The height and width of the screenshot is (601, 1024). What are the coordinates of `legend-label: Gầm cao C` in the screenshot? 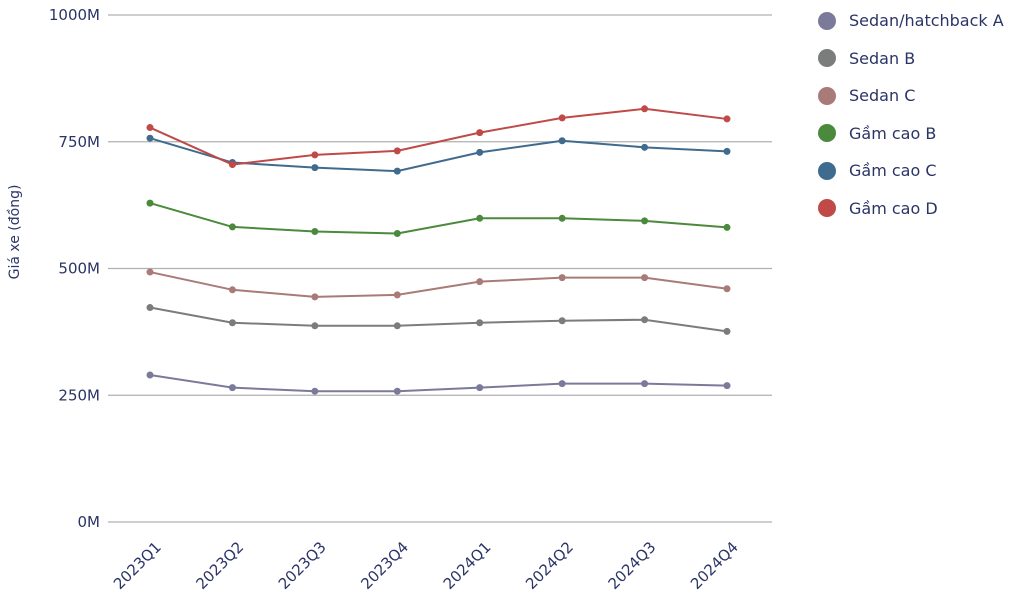 It's located at (893, 171).